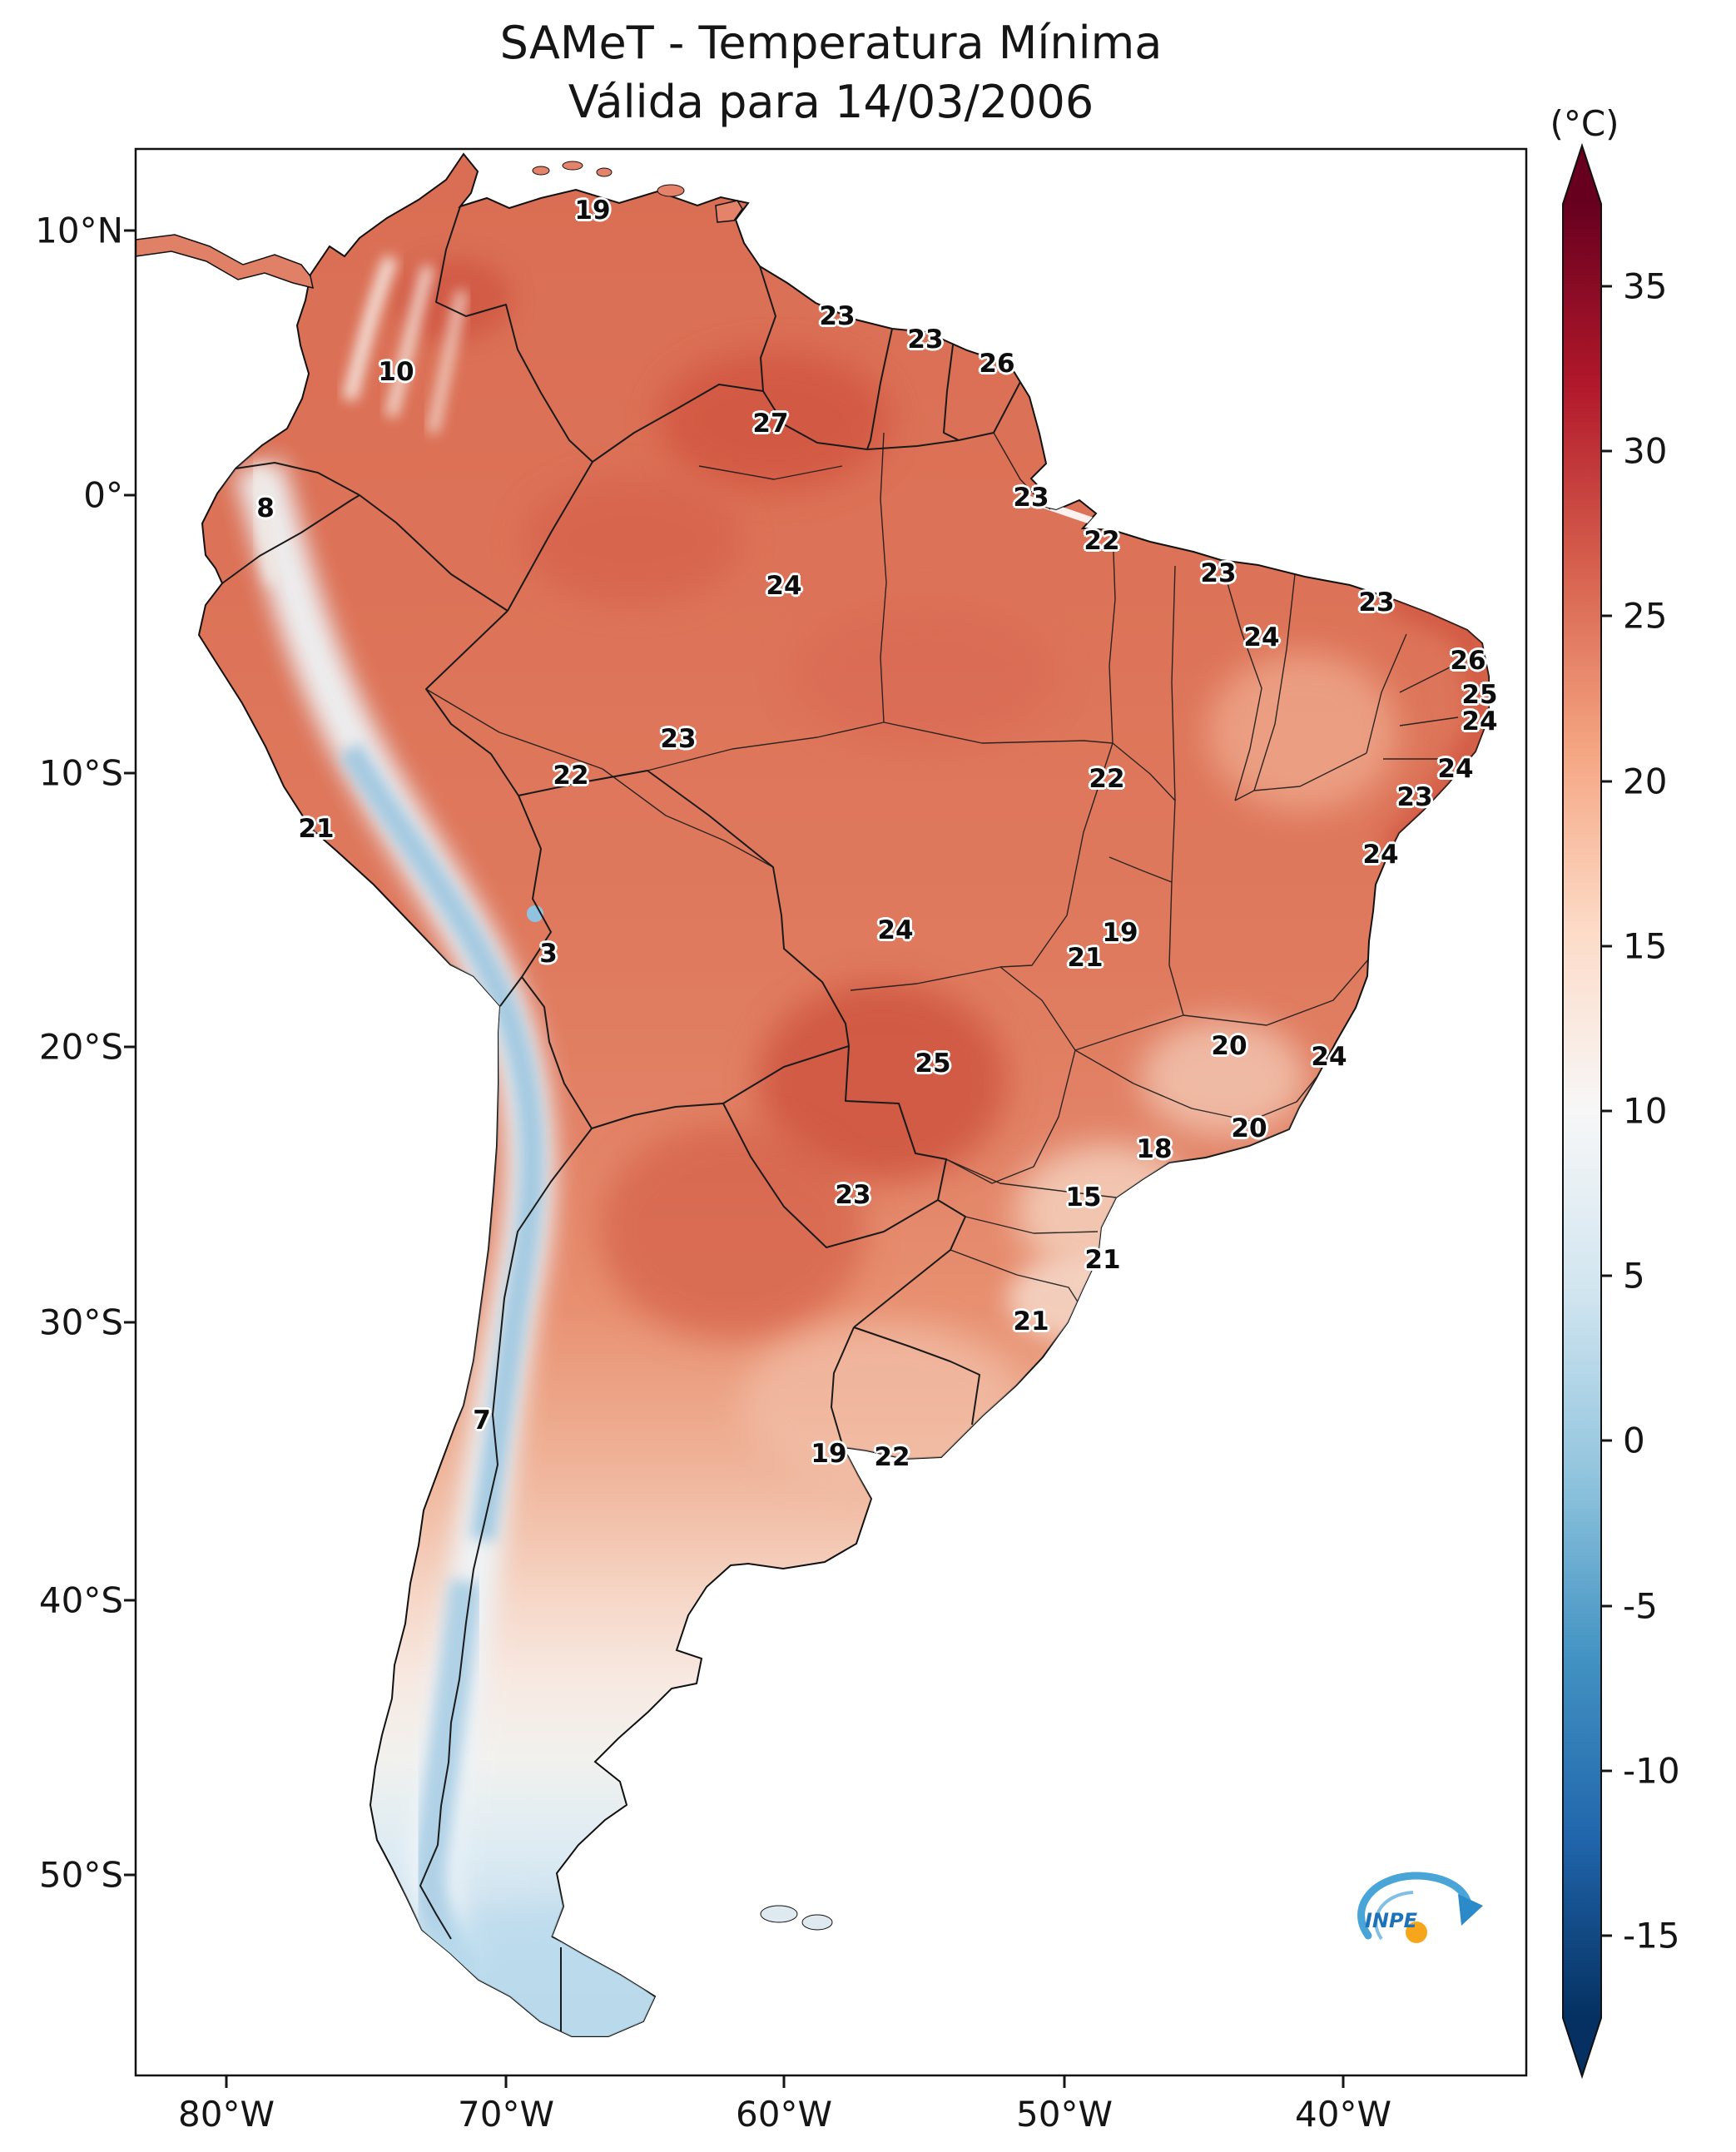  I want to click on colorbar-tick-label: 15, so click(1646, 946).